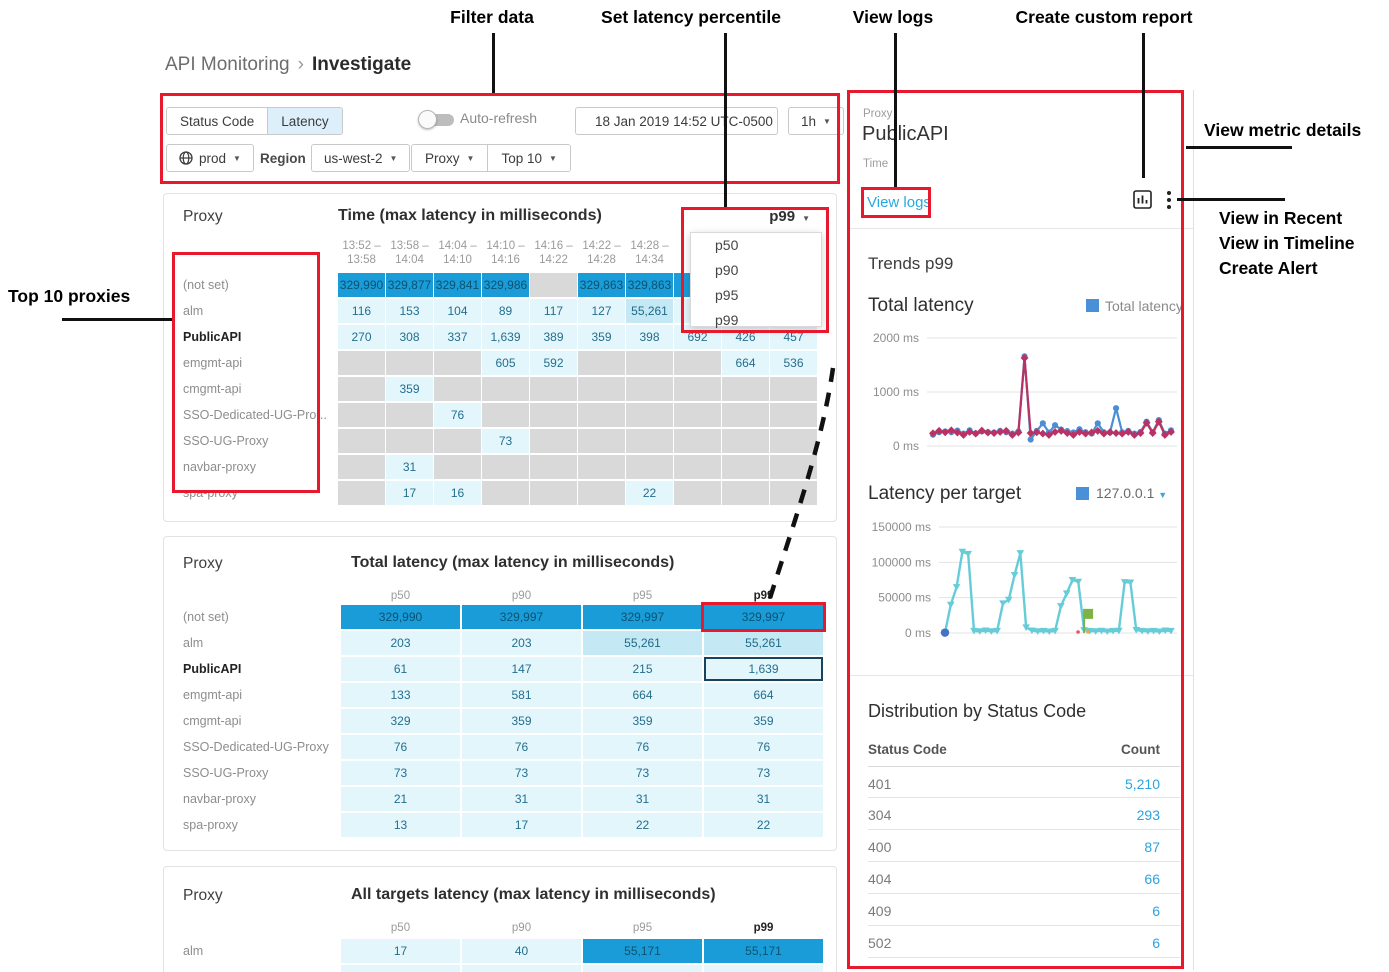  Describe the element at coordinates (649, 337) in the screenshot. I see `heat-cell: 398` at that location.